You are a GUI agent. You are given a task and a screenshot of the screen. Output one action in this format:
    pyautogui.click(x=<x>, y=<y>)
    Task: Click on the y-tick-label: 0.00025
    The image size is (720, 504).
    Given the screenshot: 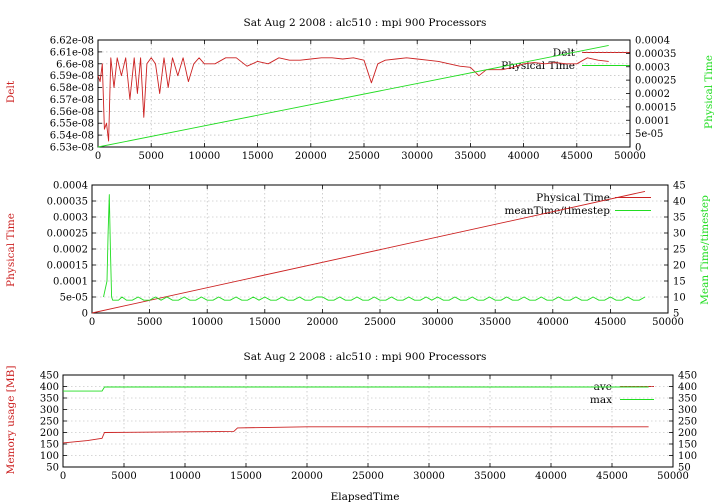 What is the action you would take?
    pyautogui.click(x=67, y=234)
    